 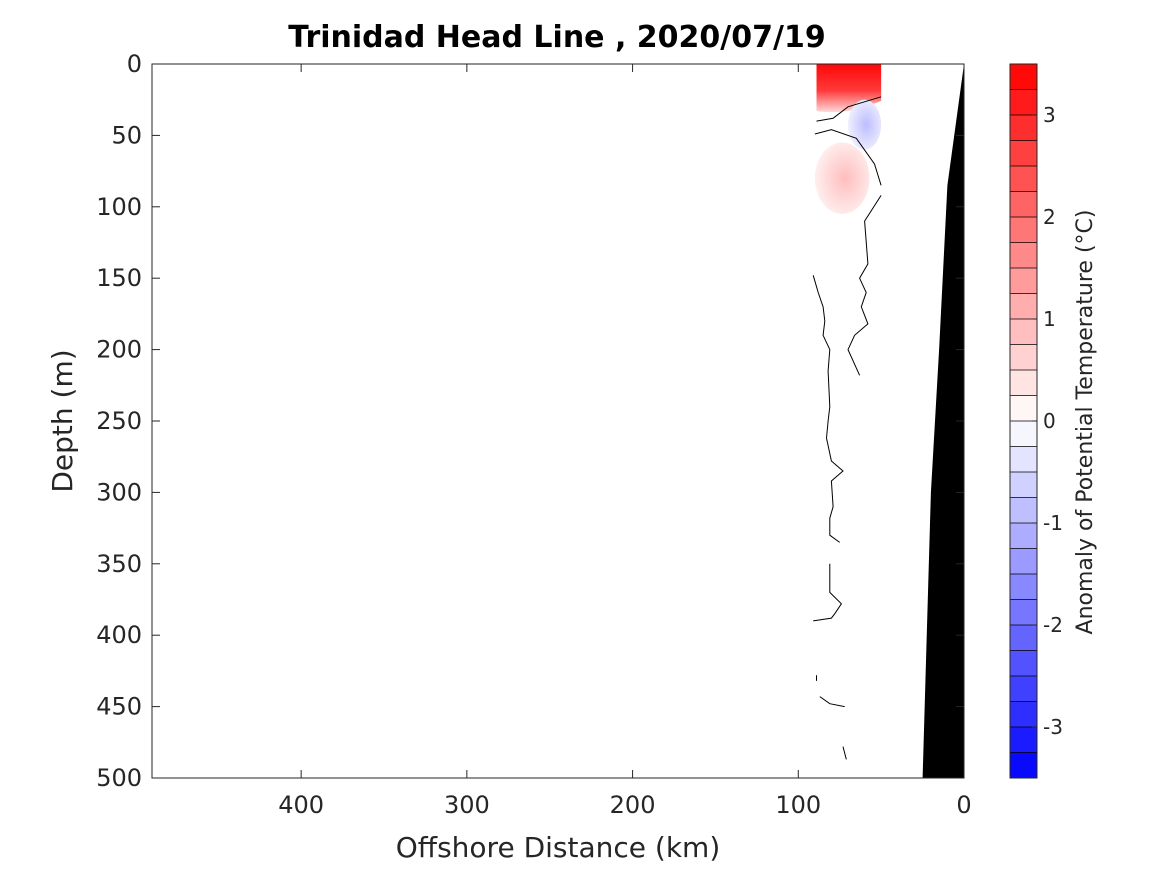 I want to click on anomaly-regions, so click(x=848, y=139).